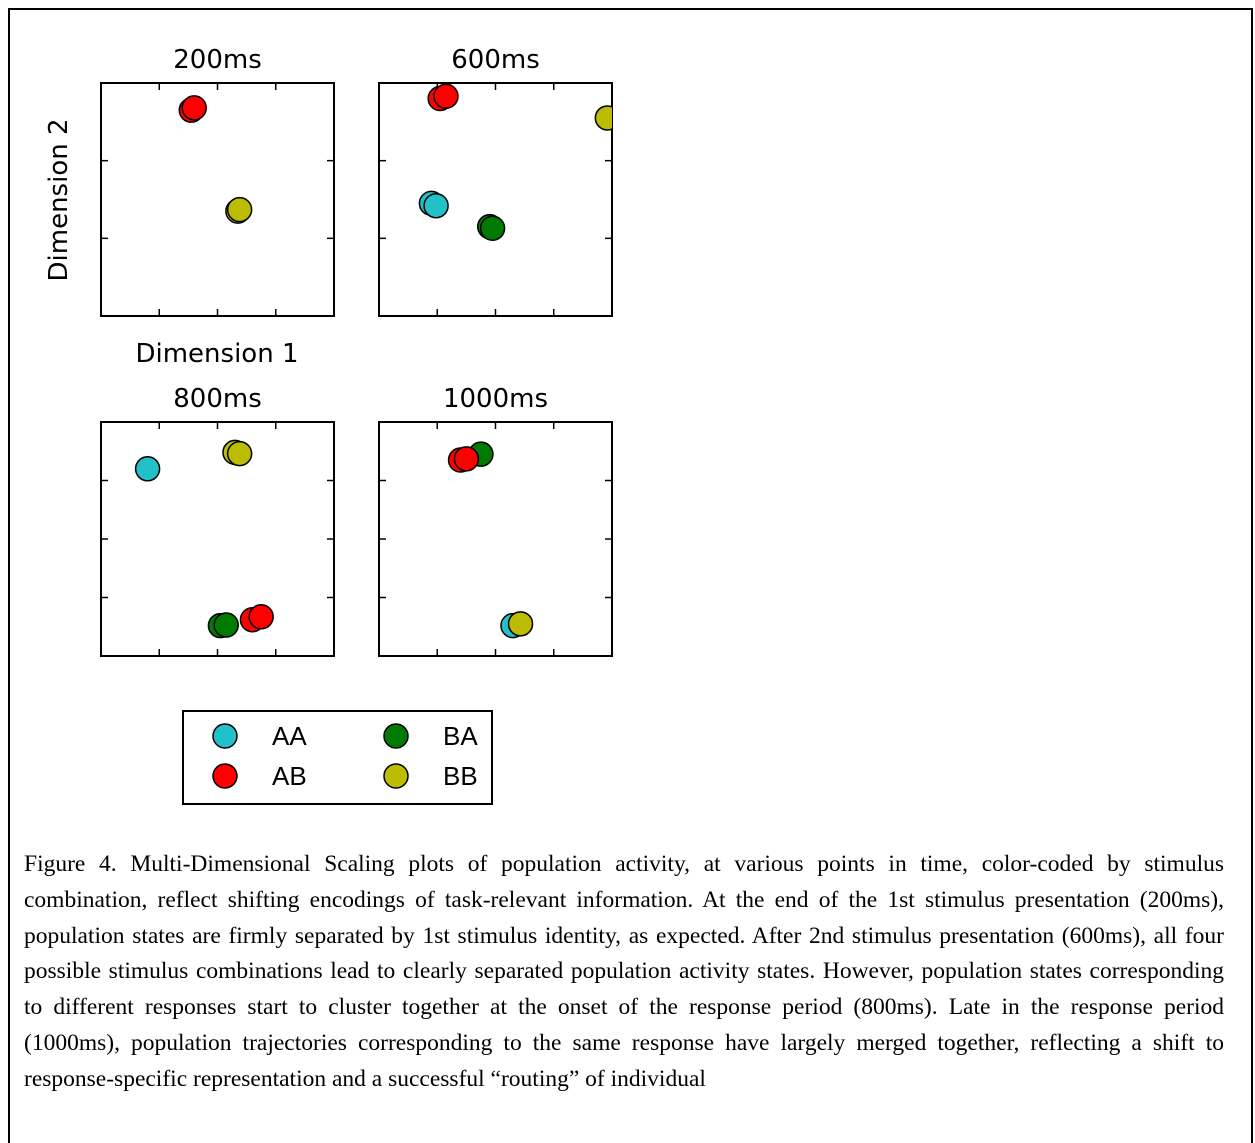  I want to click on panel-title: 200ms, so click(217, 60).